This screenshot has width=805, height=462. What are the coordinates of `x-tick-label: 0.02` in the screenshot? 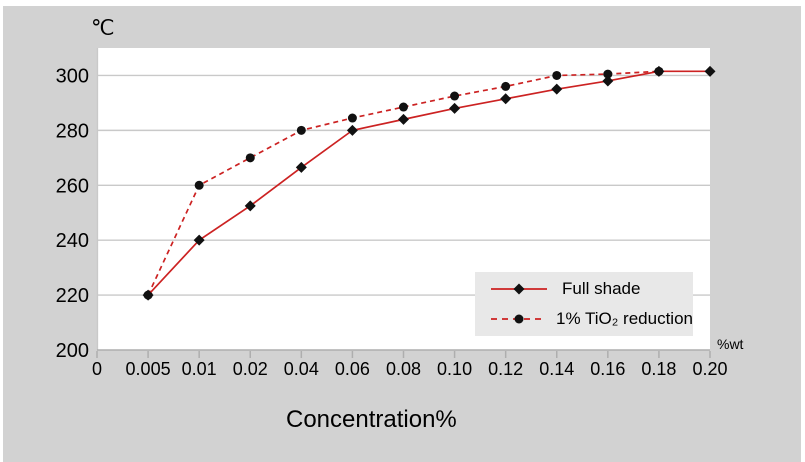 It's located at (250, 369).